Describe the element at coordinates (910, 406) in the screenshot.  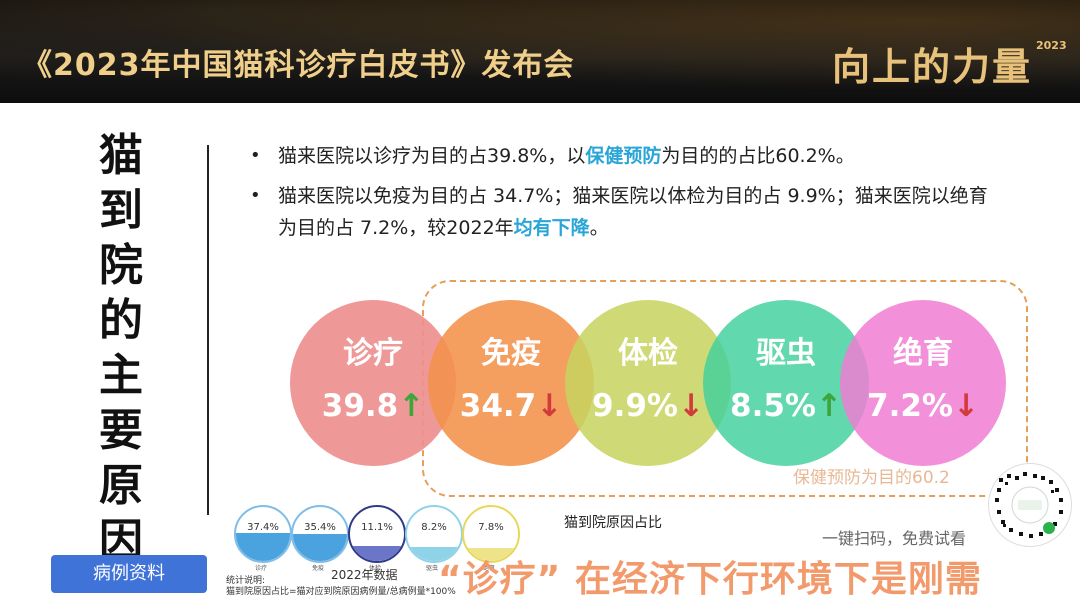
I see `circle-value: 7.2%` at that location.